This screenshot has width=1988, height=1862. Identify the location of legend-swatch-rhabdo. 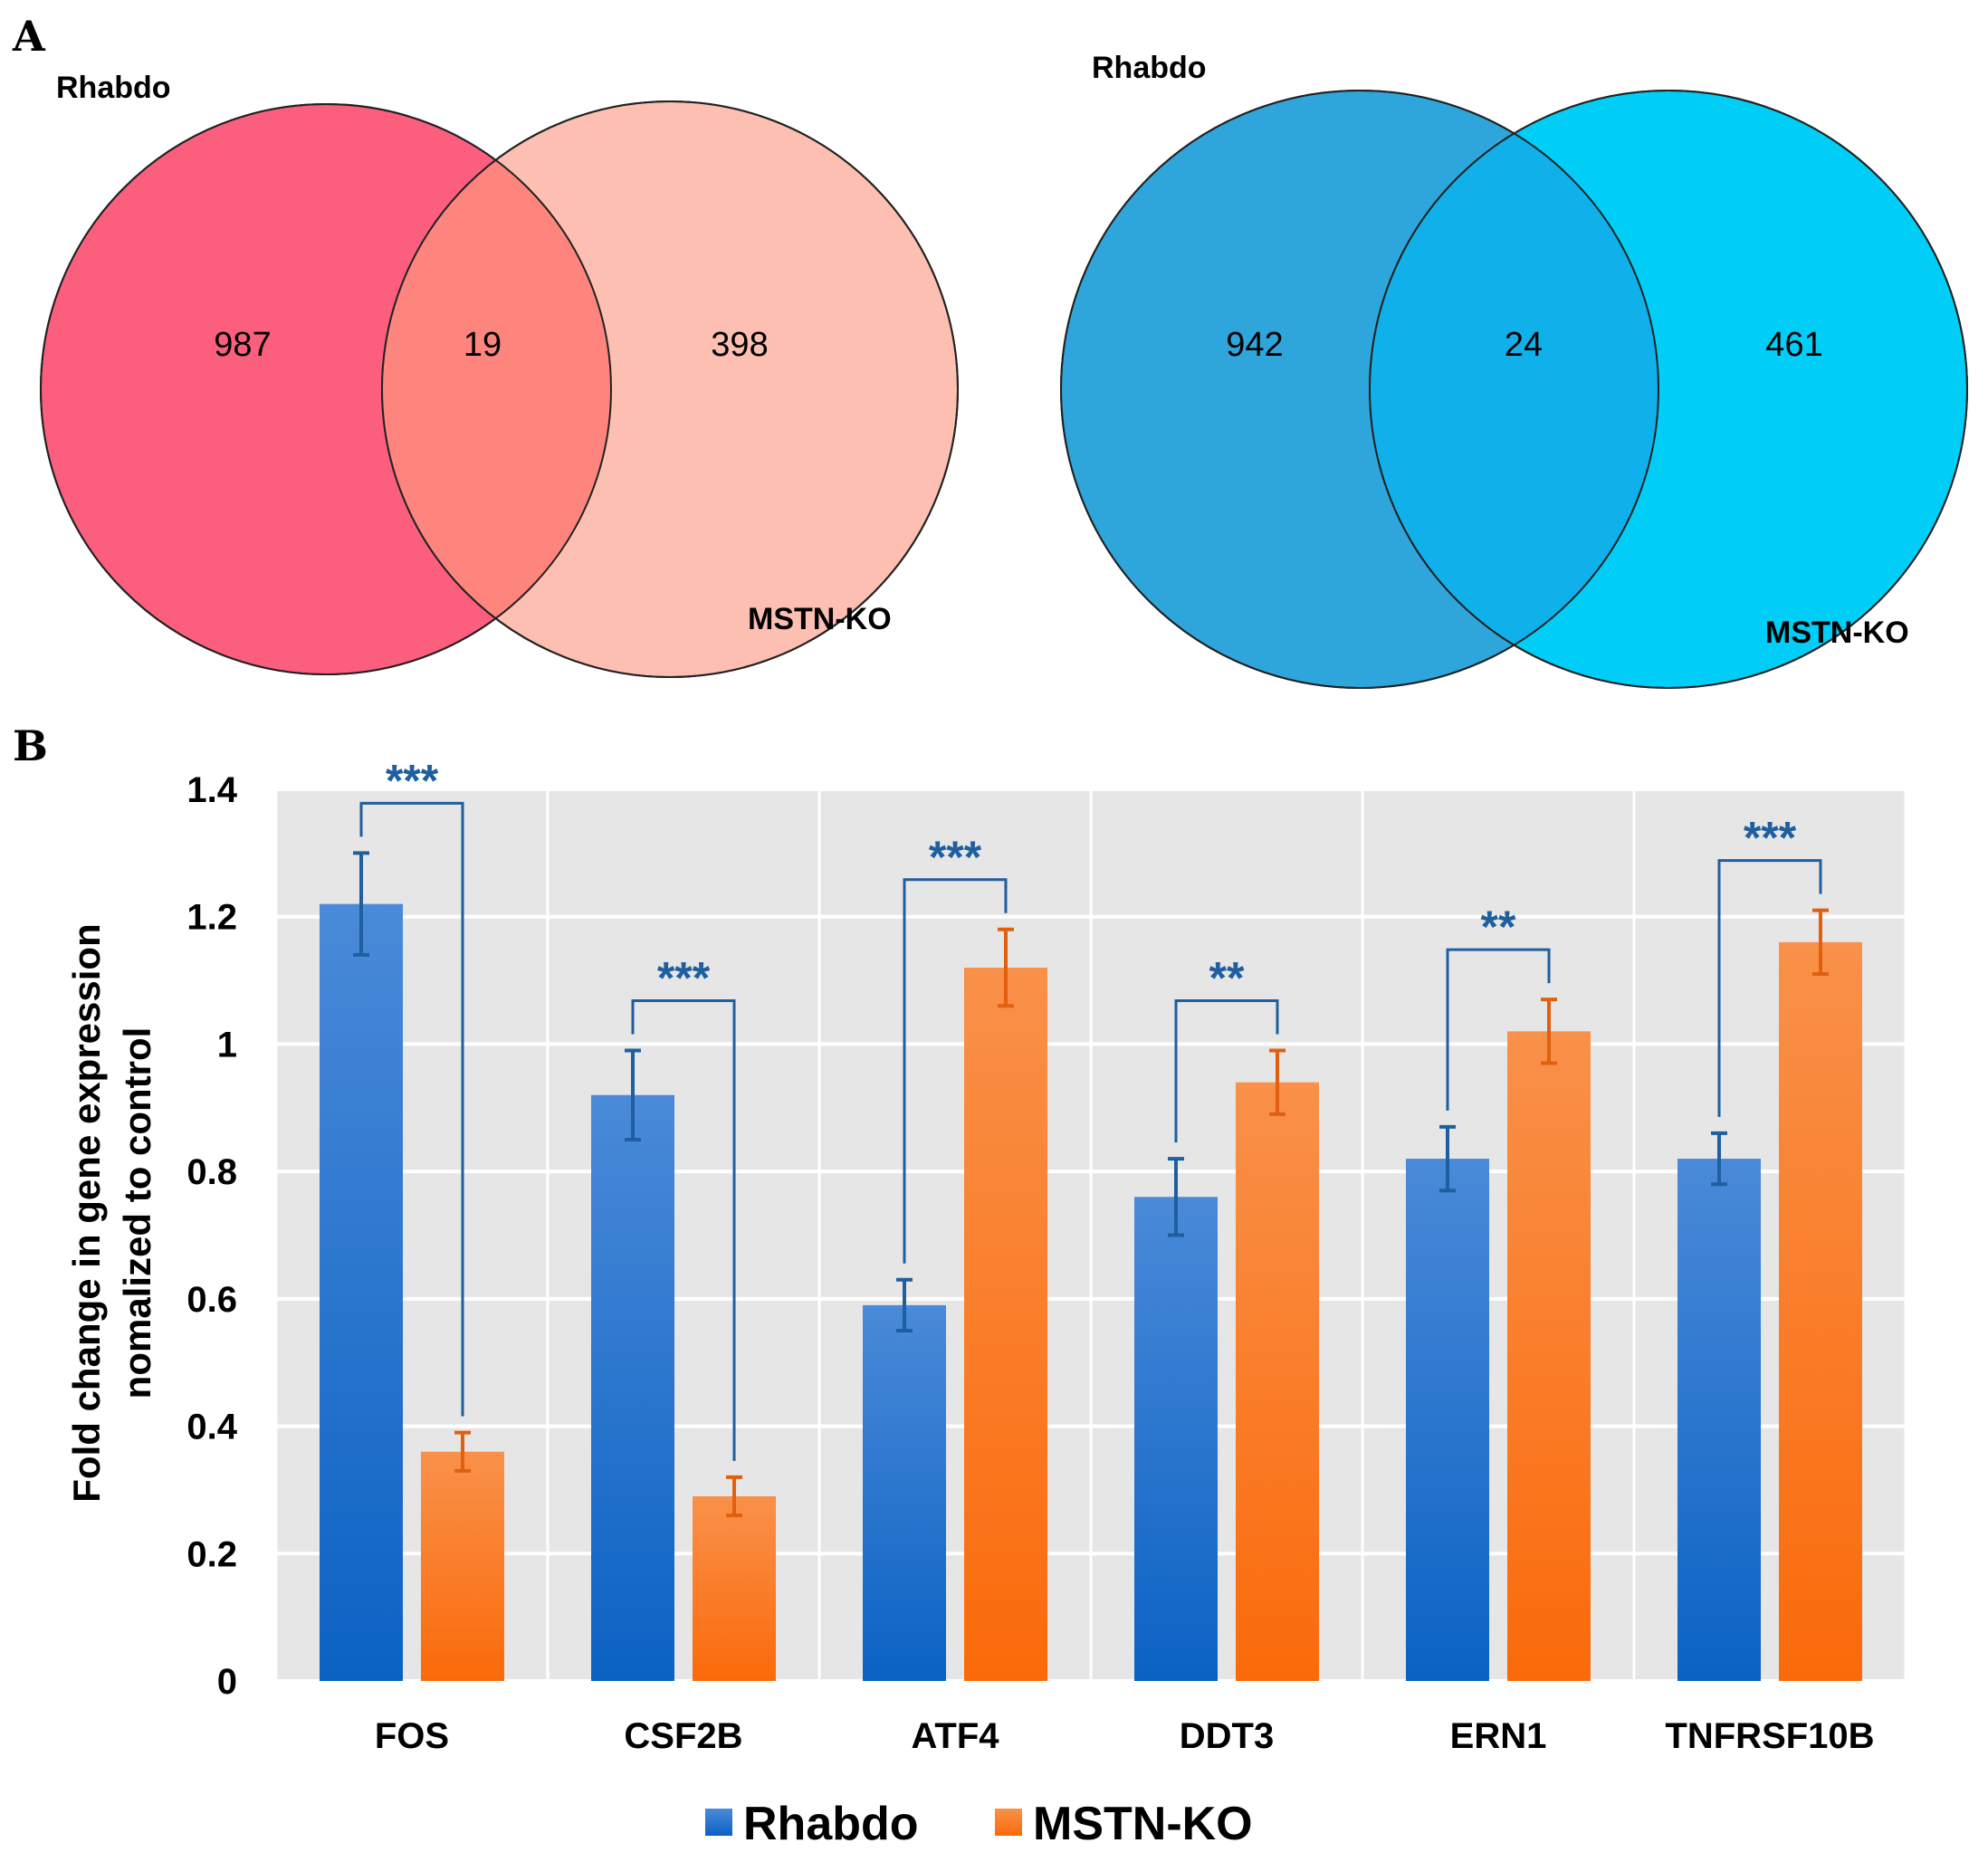
(718, 1822).